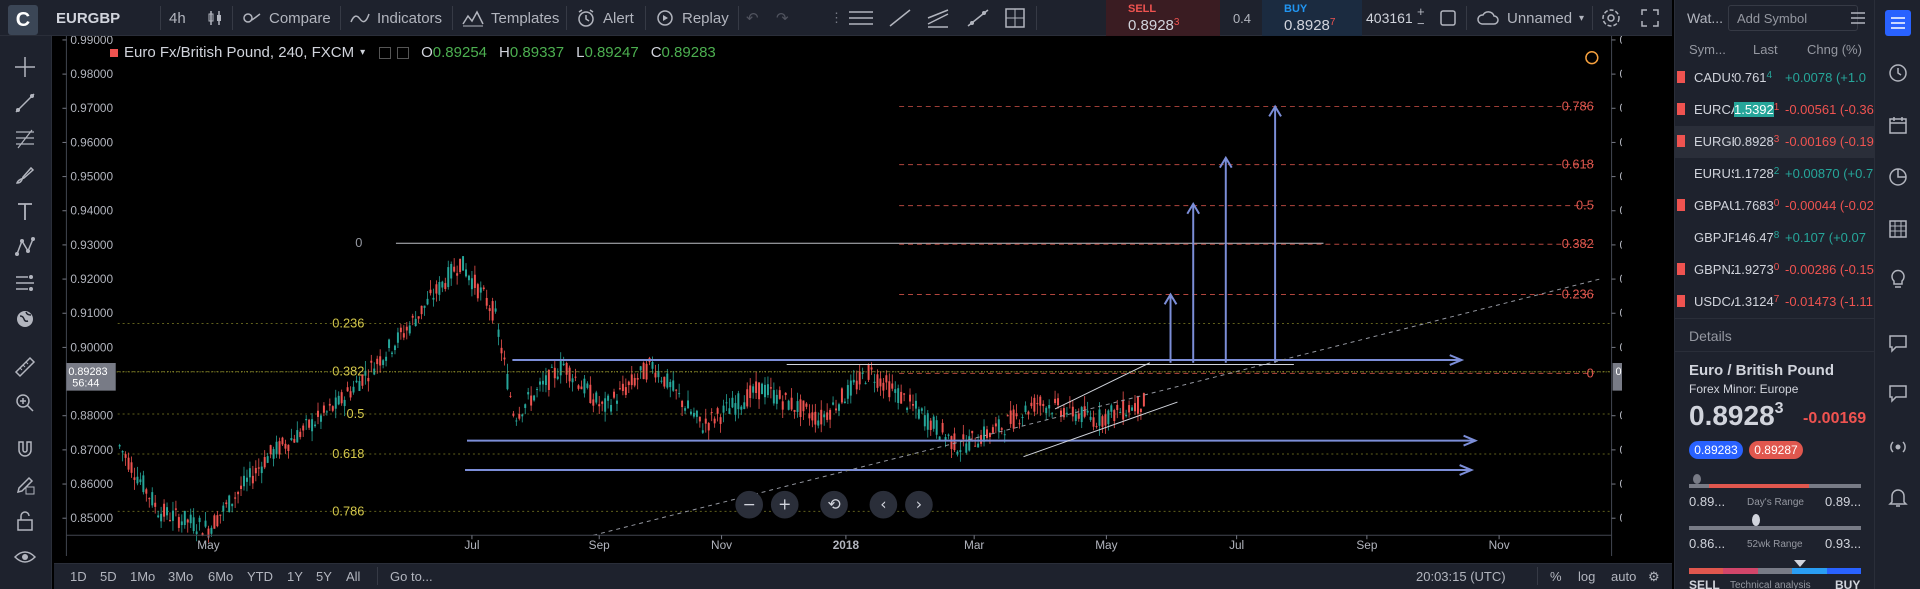 Image resolution: width=1920 pixels, height=589 pixels. I want to click on notification-bell-icon, so click(1898, 497).